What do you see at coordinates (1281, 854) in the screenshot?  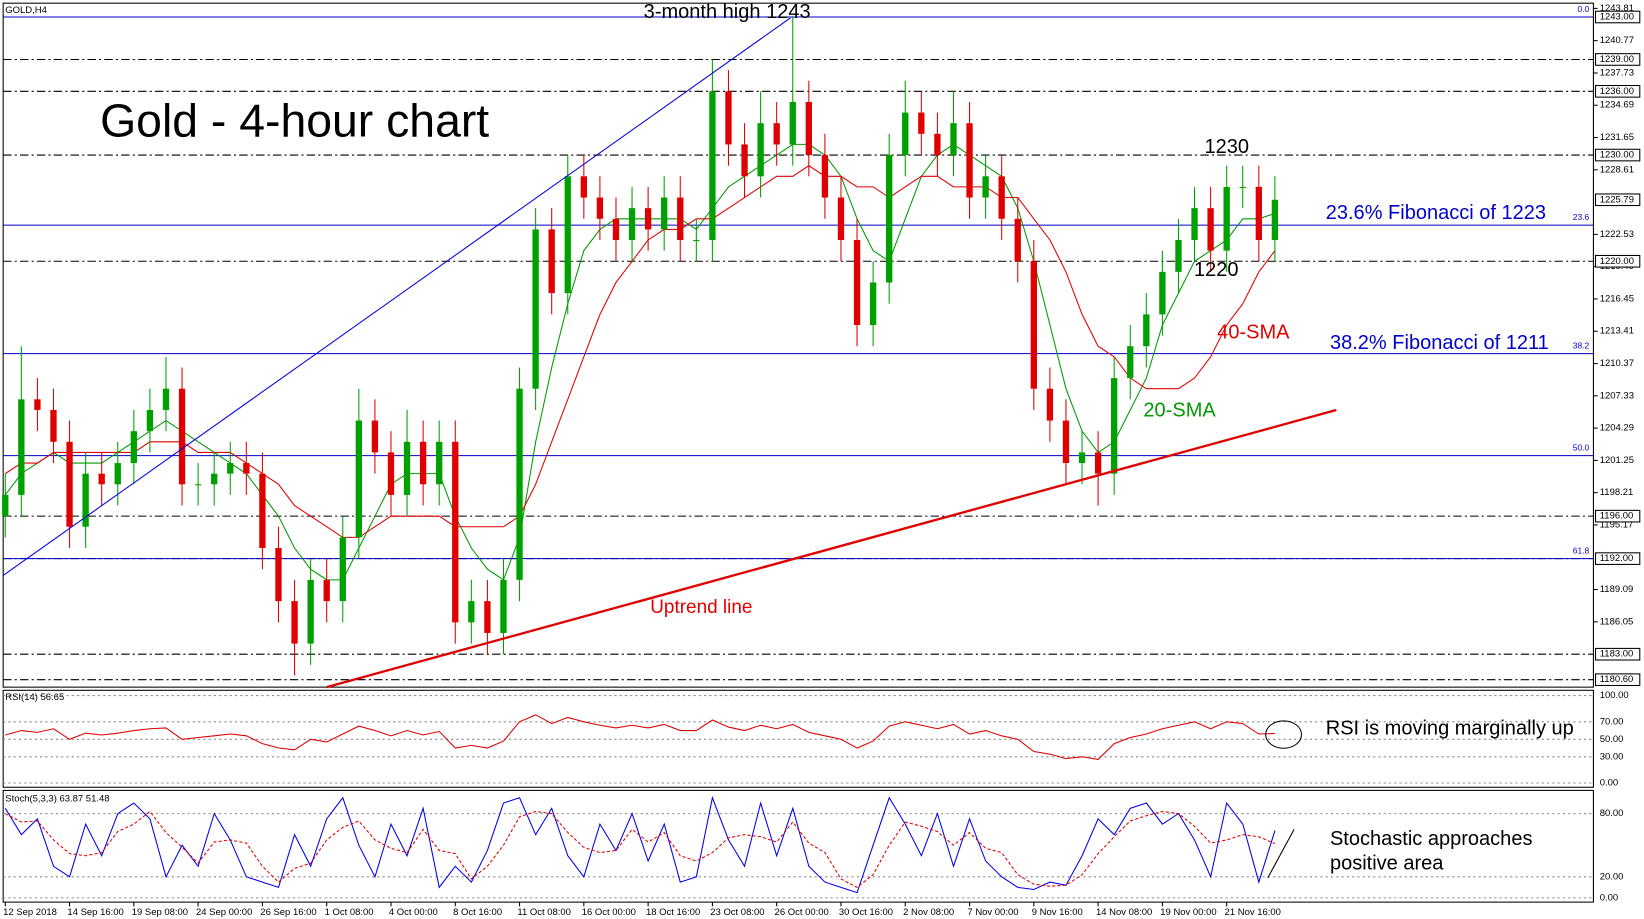 I see `stoch-arrow` at bounding box center [1281, 854].